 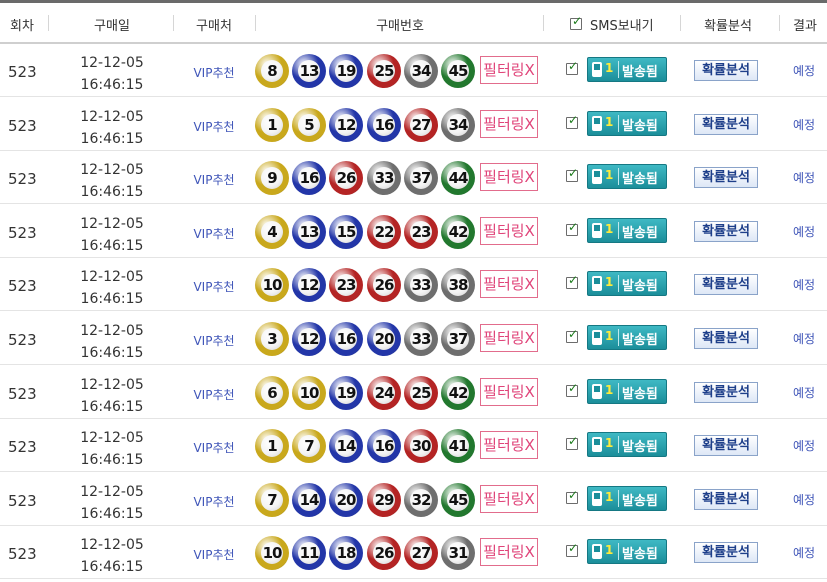 I want to click on lotto-ball-number: 22, so click(x=384, y=231).